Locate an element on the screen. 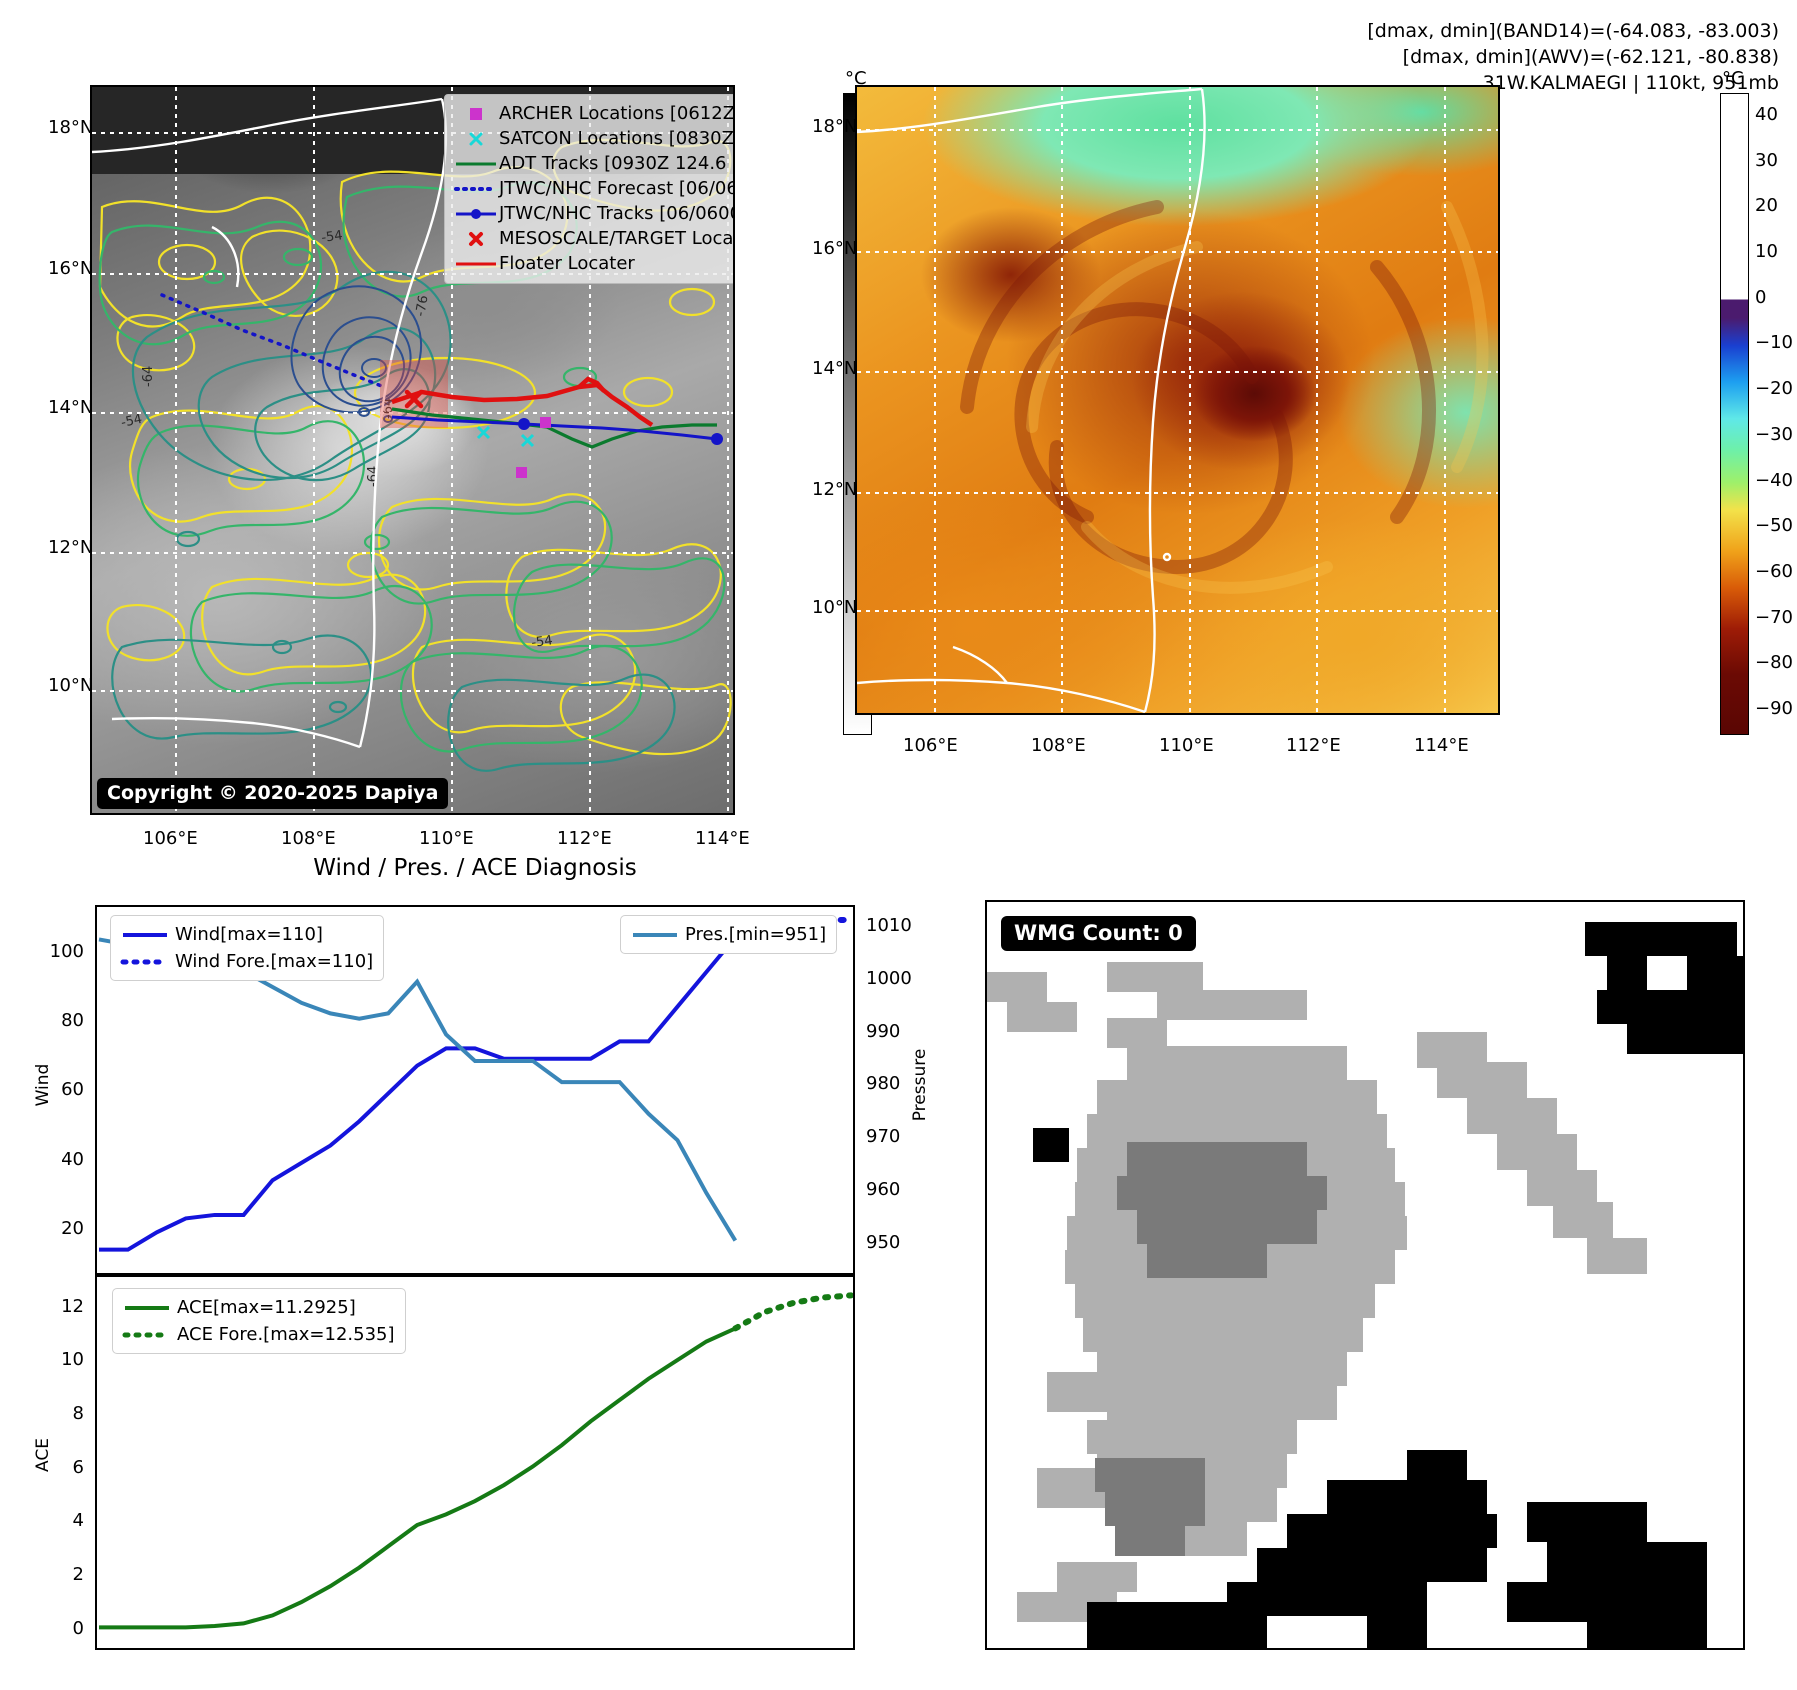 This screenshot has width=1797, height=1690. awv-lat-tick-16n: 16°N is located at coordinates (835, 248).